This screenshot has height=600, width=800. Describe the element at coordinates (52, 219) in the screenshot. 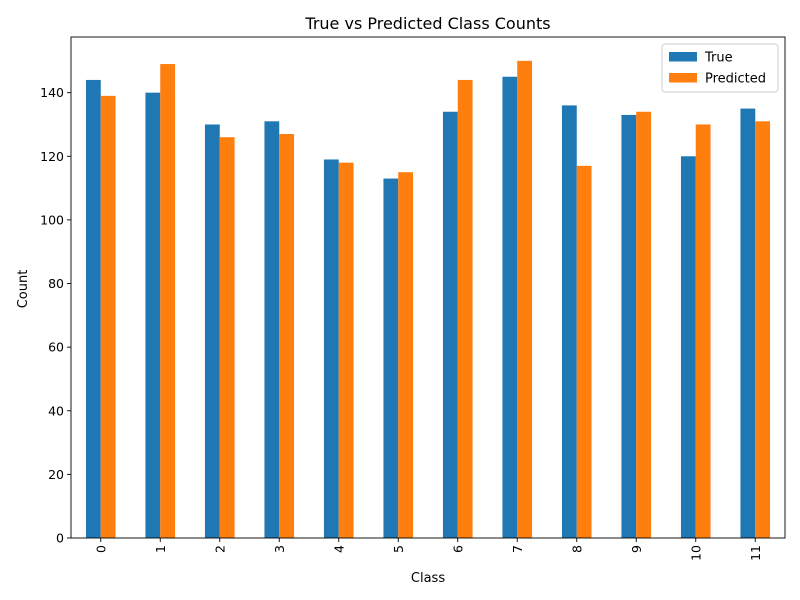

I see `y-tick-label: 100` at that location.